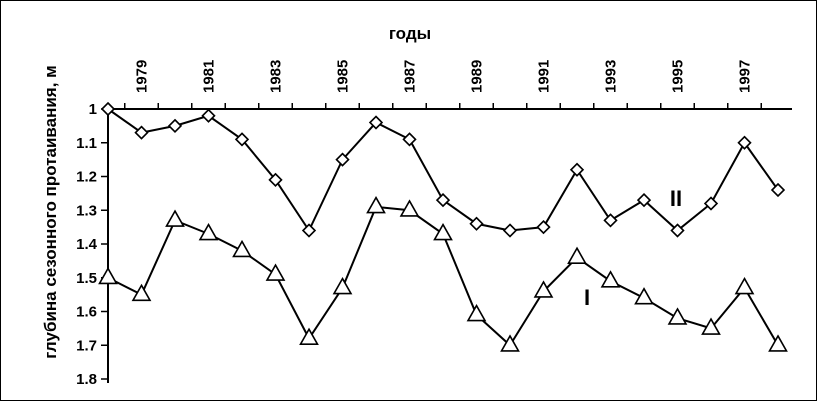 This screenshot has width=817, height=401. I want to click on x-axis-title: годы, so click(410, 33).